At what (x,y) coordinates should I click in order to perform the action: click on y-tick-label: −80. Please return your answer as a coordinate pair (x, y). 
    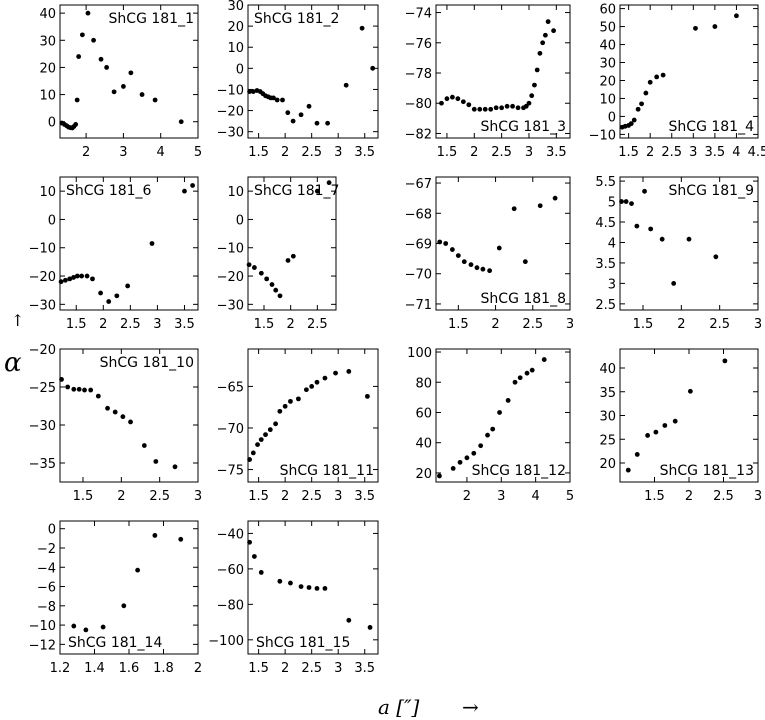
    Looking at the image, I should click on (418, 104).